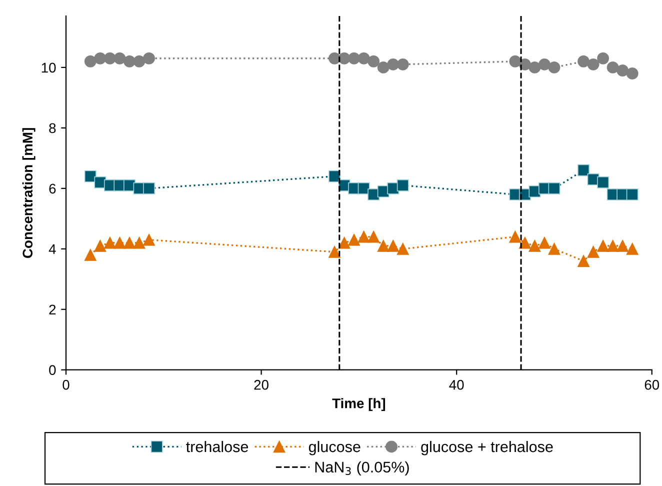 This screenshot has height=486, width=662. I want to click on y-tick-label: 8, so click(52, 128).